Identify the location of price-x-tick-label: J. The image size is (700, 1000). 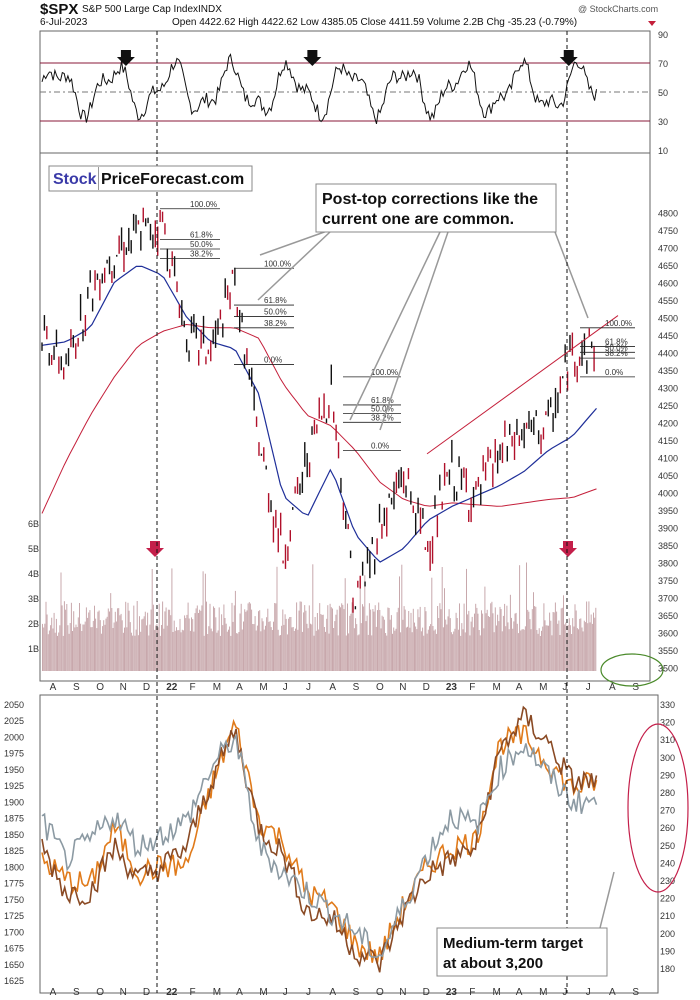
(308, 687).